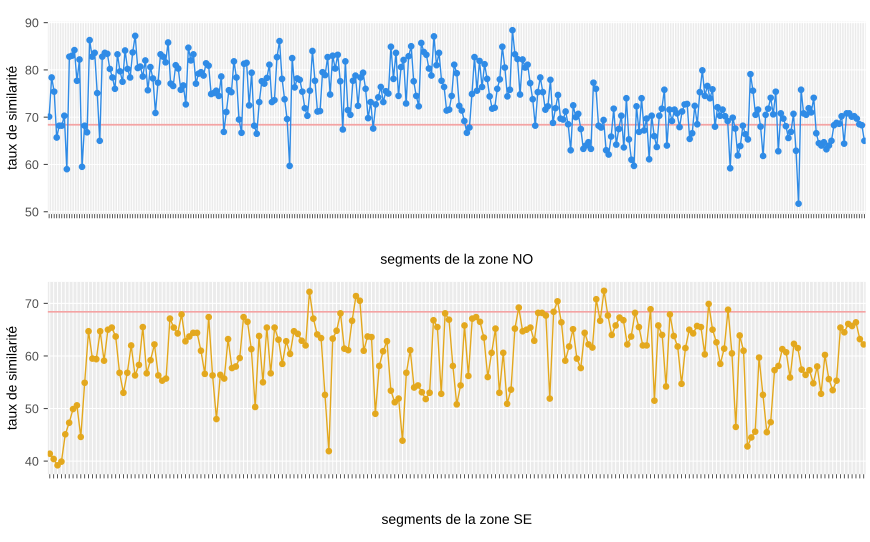 This screenshot has width=870, height=542. What do you see at coordinates (457, 520) in the screenshot?
I see `x-axis-title: segments de la zone SE` at bounding box center [457, 520].